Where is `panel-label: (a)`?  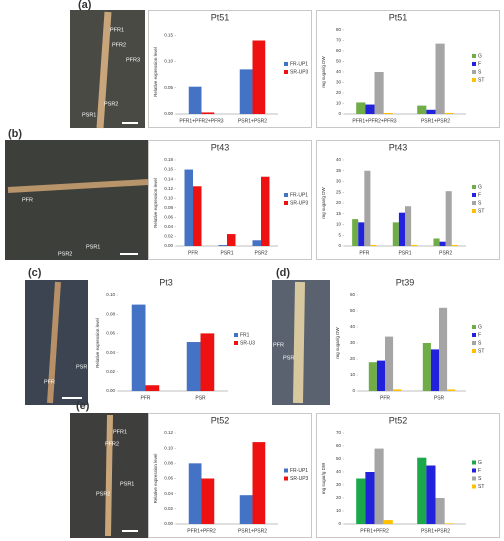
panel-label: (a) is located at coordinates (85, 5).